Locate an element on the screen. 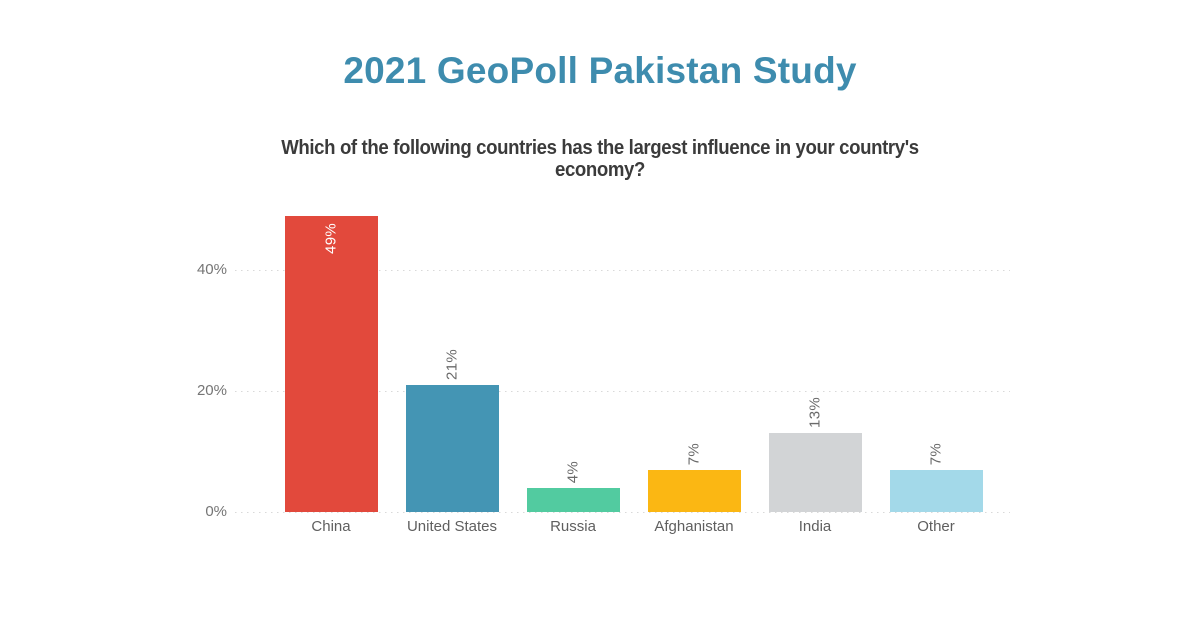 The height and width of the screenshot is (627, 1200). bar-label-india: 13% is located at coordinates (815, 412).